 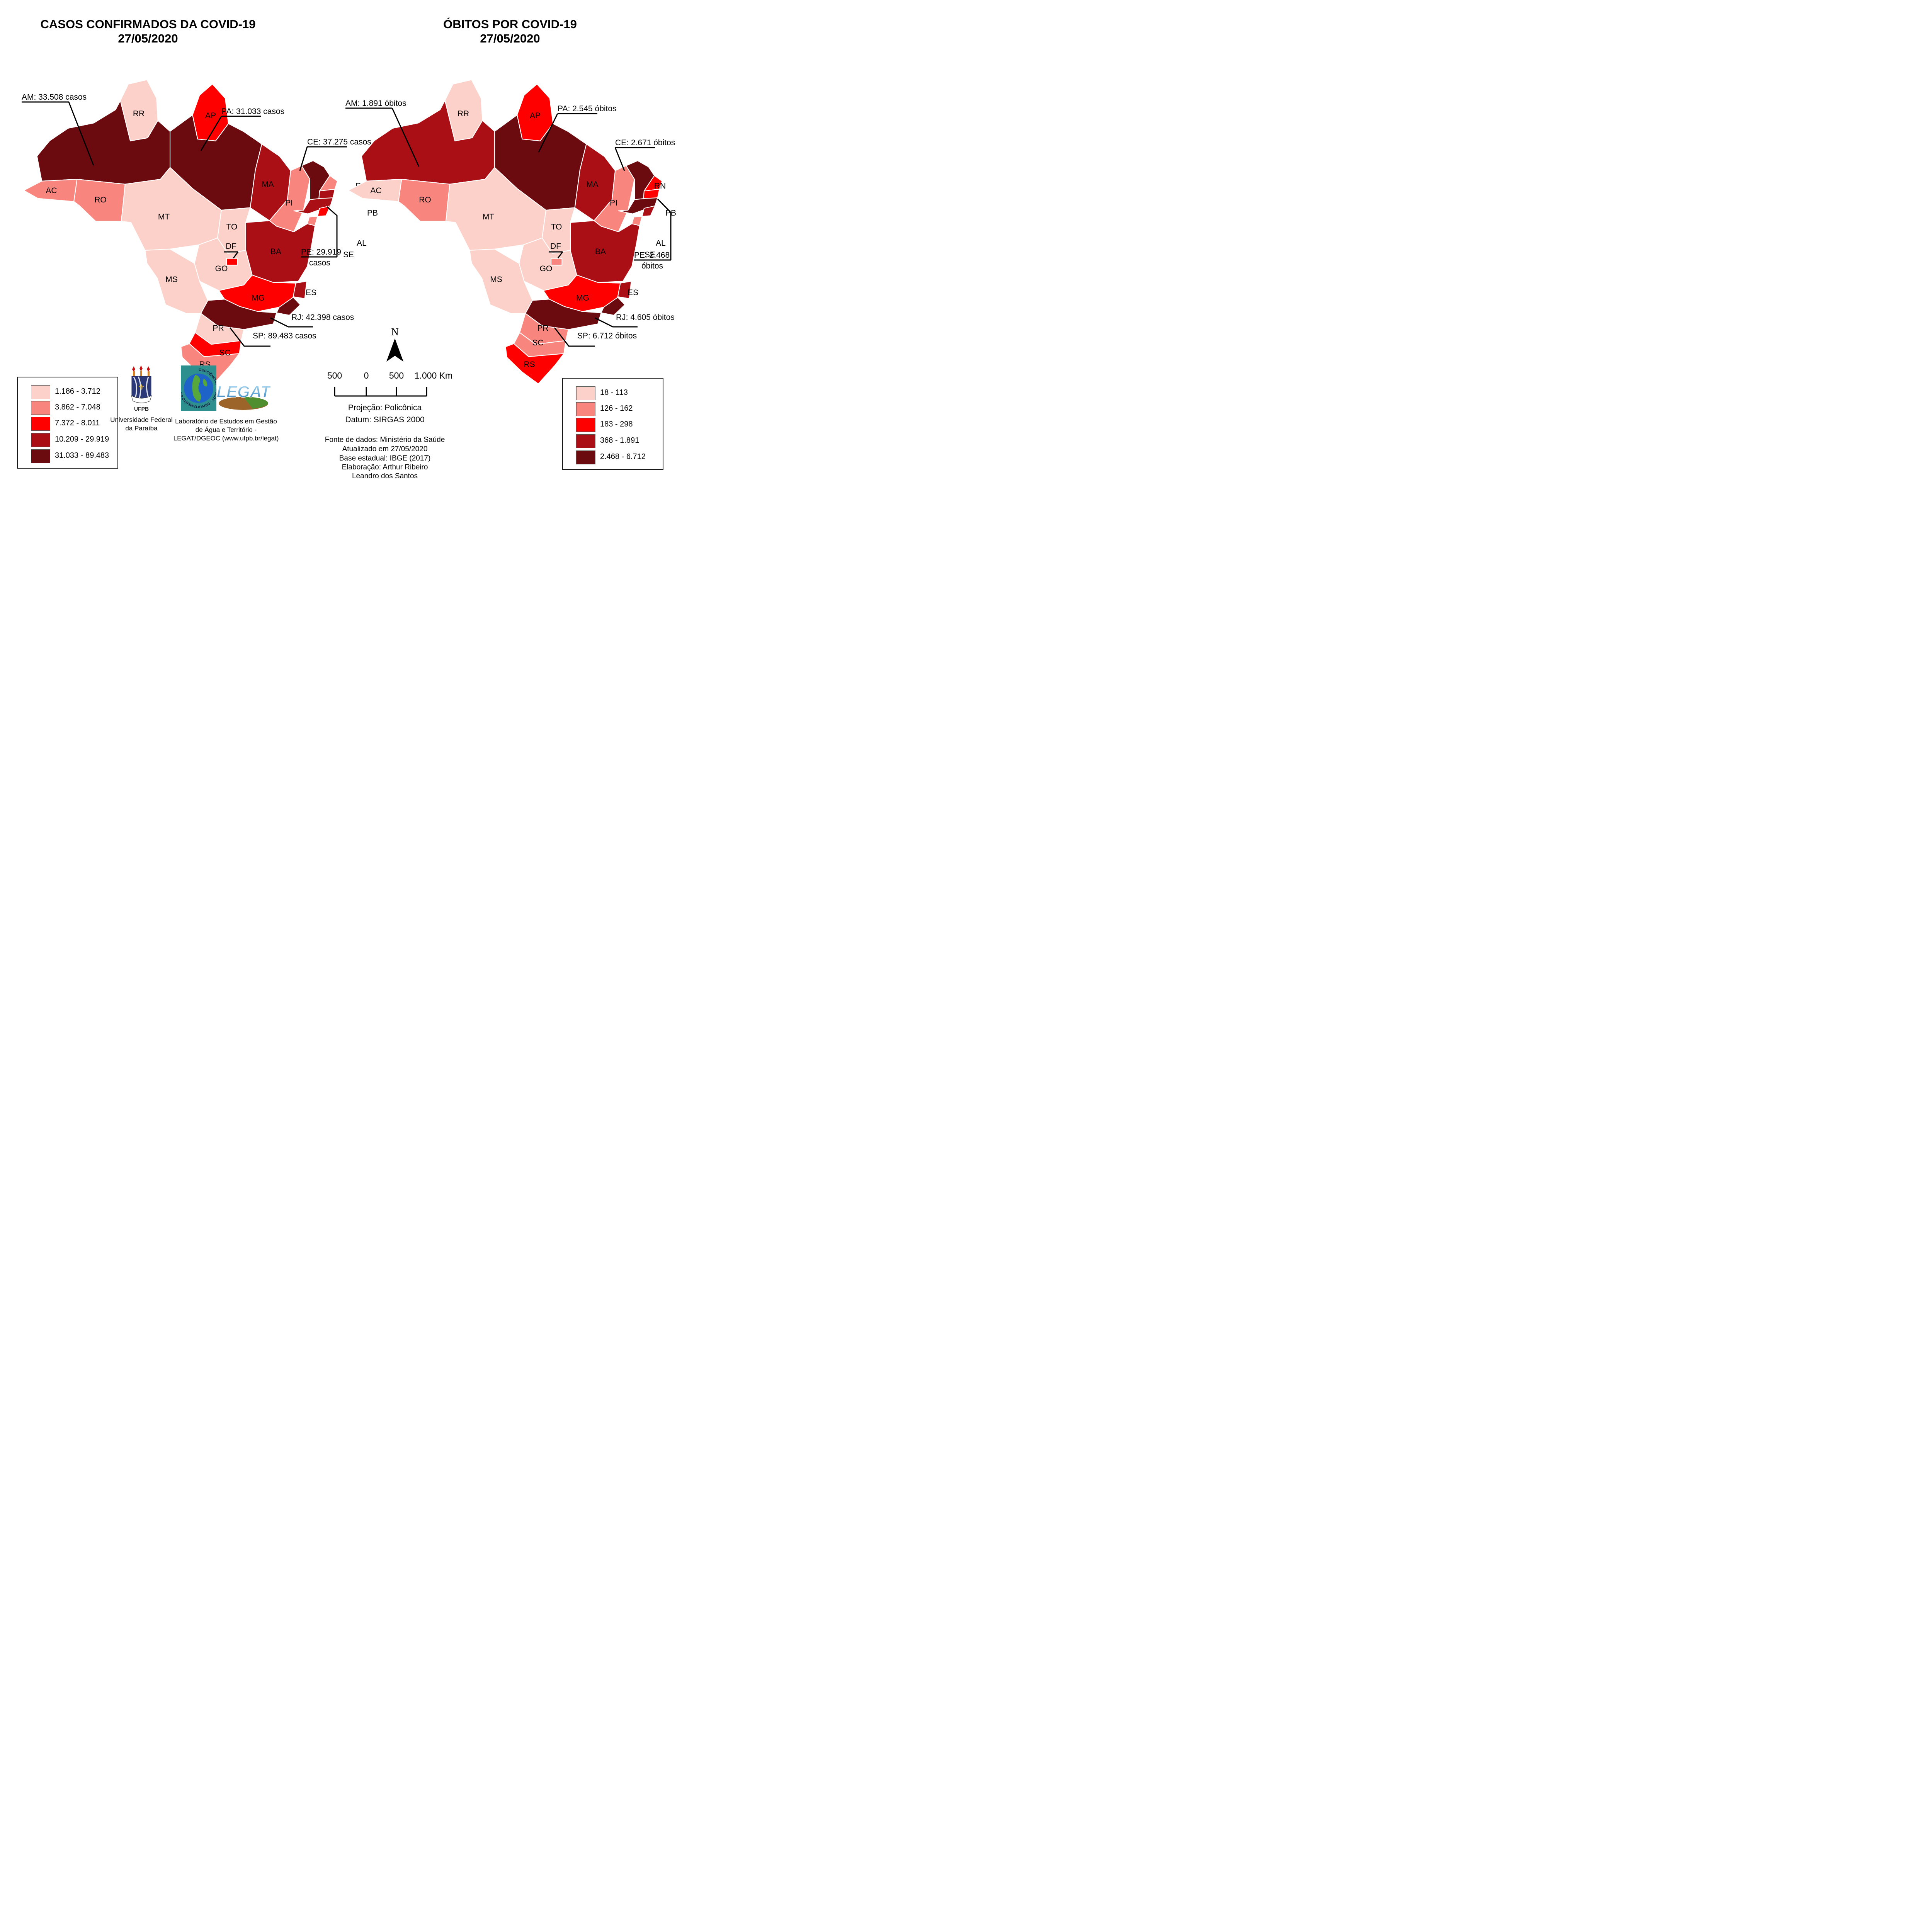 What do you see at coordinates (585, 425) in the screenshot?
I see `legend-swatch-class3-deaths` at bounding box center [585, 425].